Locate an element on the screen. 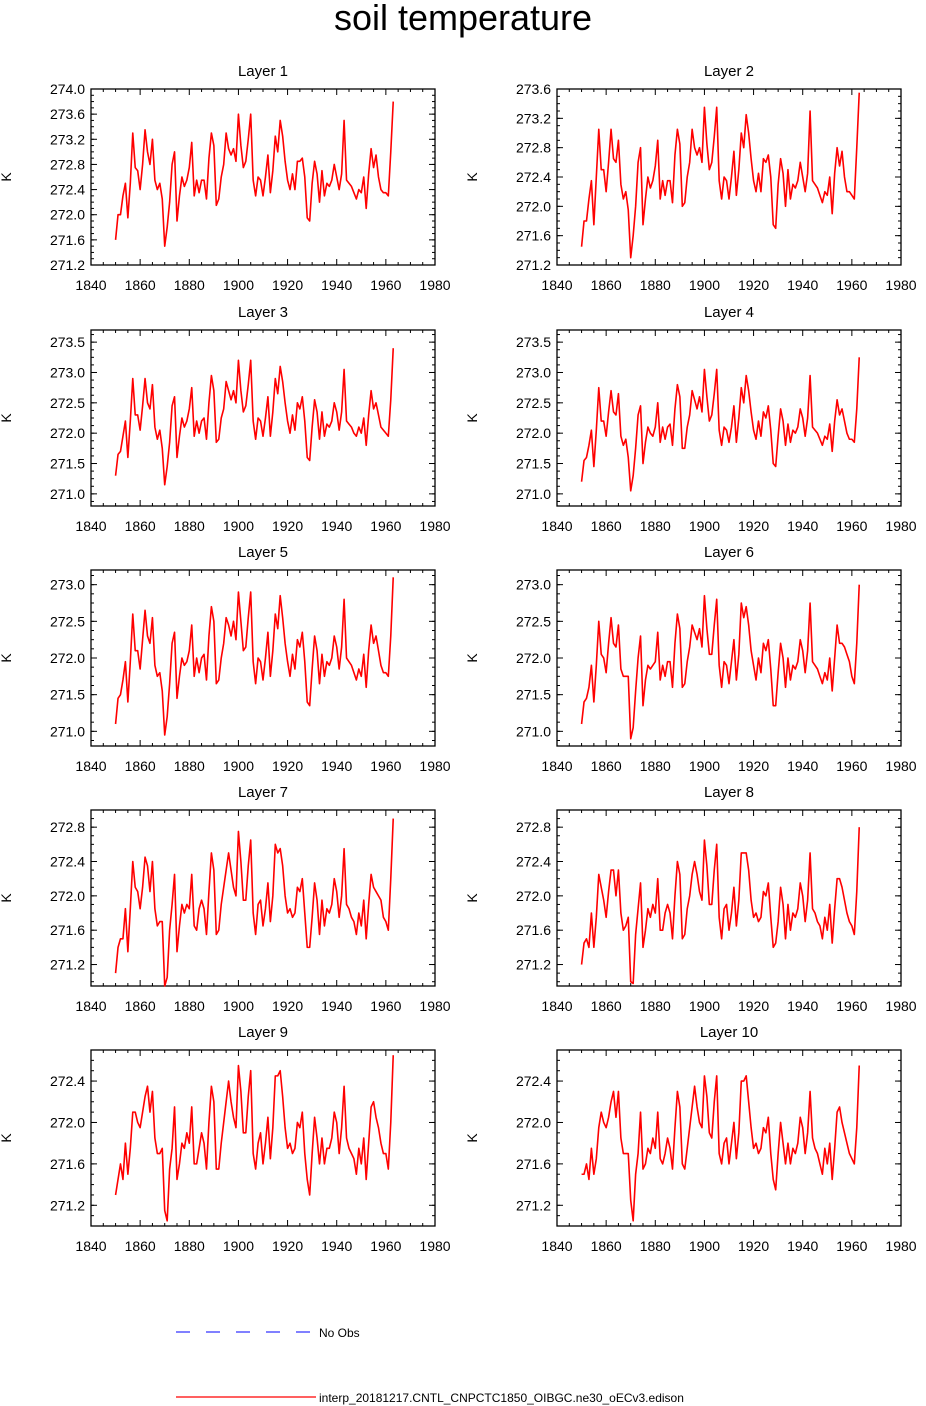  panel-title: Layer 7 is located at coordinates (263, 792).